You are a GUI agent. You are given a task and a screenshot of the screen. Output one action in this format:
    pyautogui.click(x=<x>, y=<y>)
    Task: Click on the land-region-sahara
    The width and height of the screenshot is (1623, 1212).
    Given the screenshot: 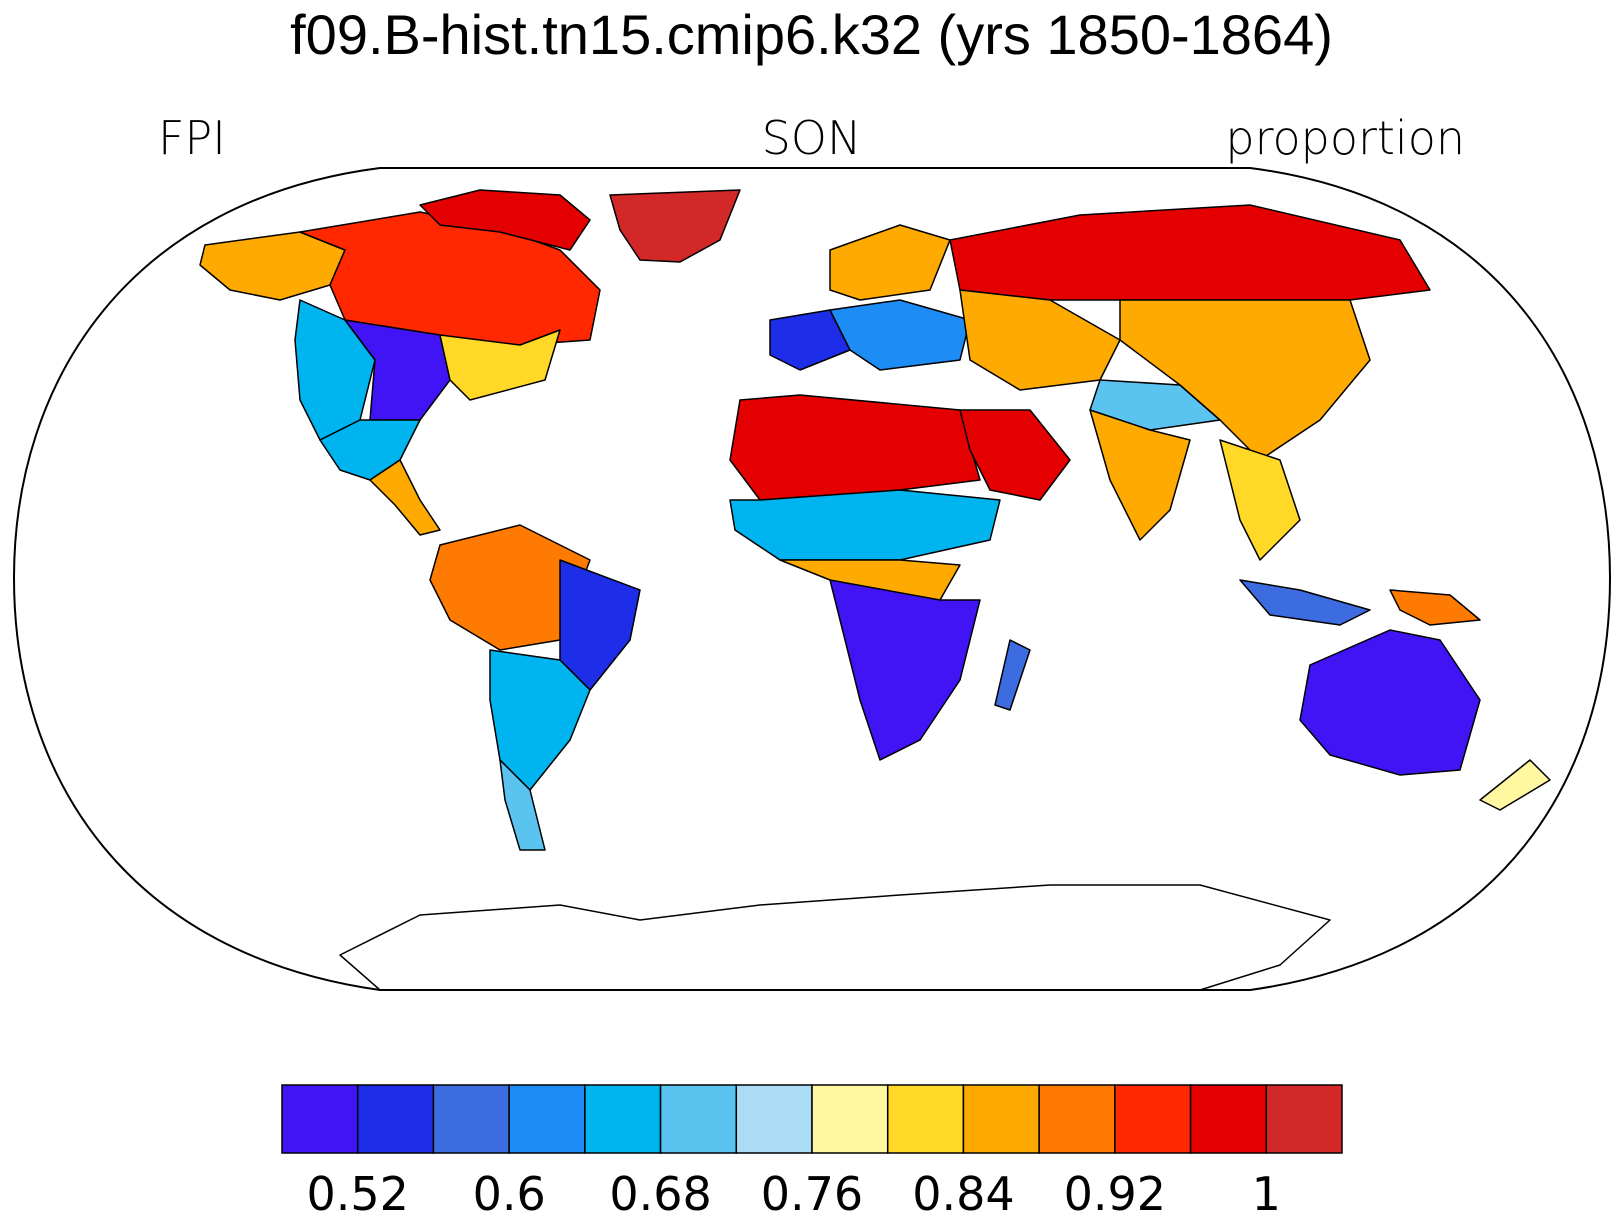 What is the action you would take?
    pyautogui.click(x=855, y=447)
    